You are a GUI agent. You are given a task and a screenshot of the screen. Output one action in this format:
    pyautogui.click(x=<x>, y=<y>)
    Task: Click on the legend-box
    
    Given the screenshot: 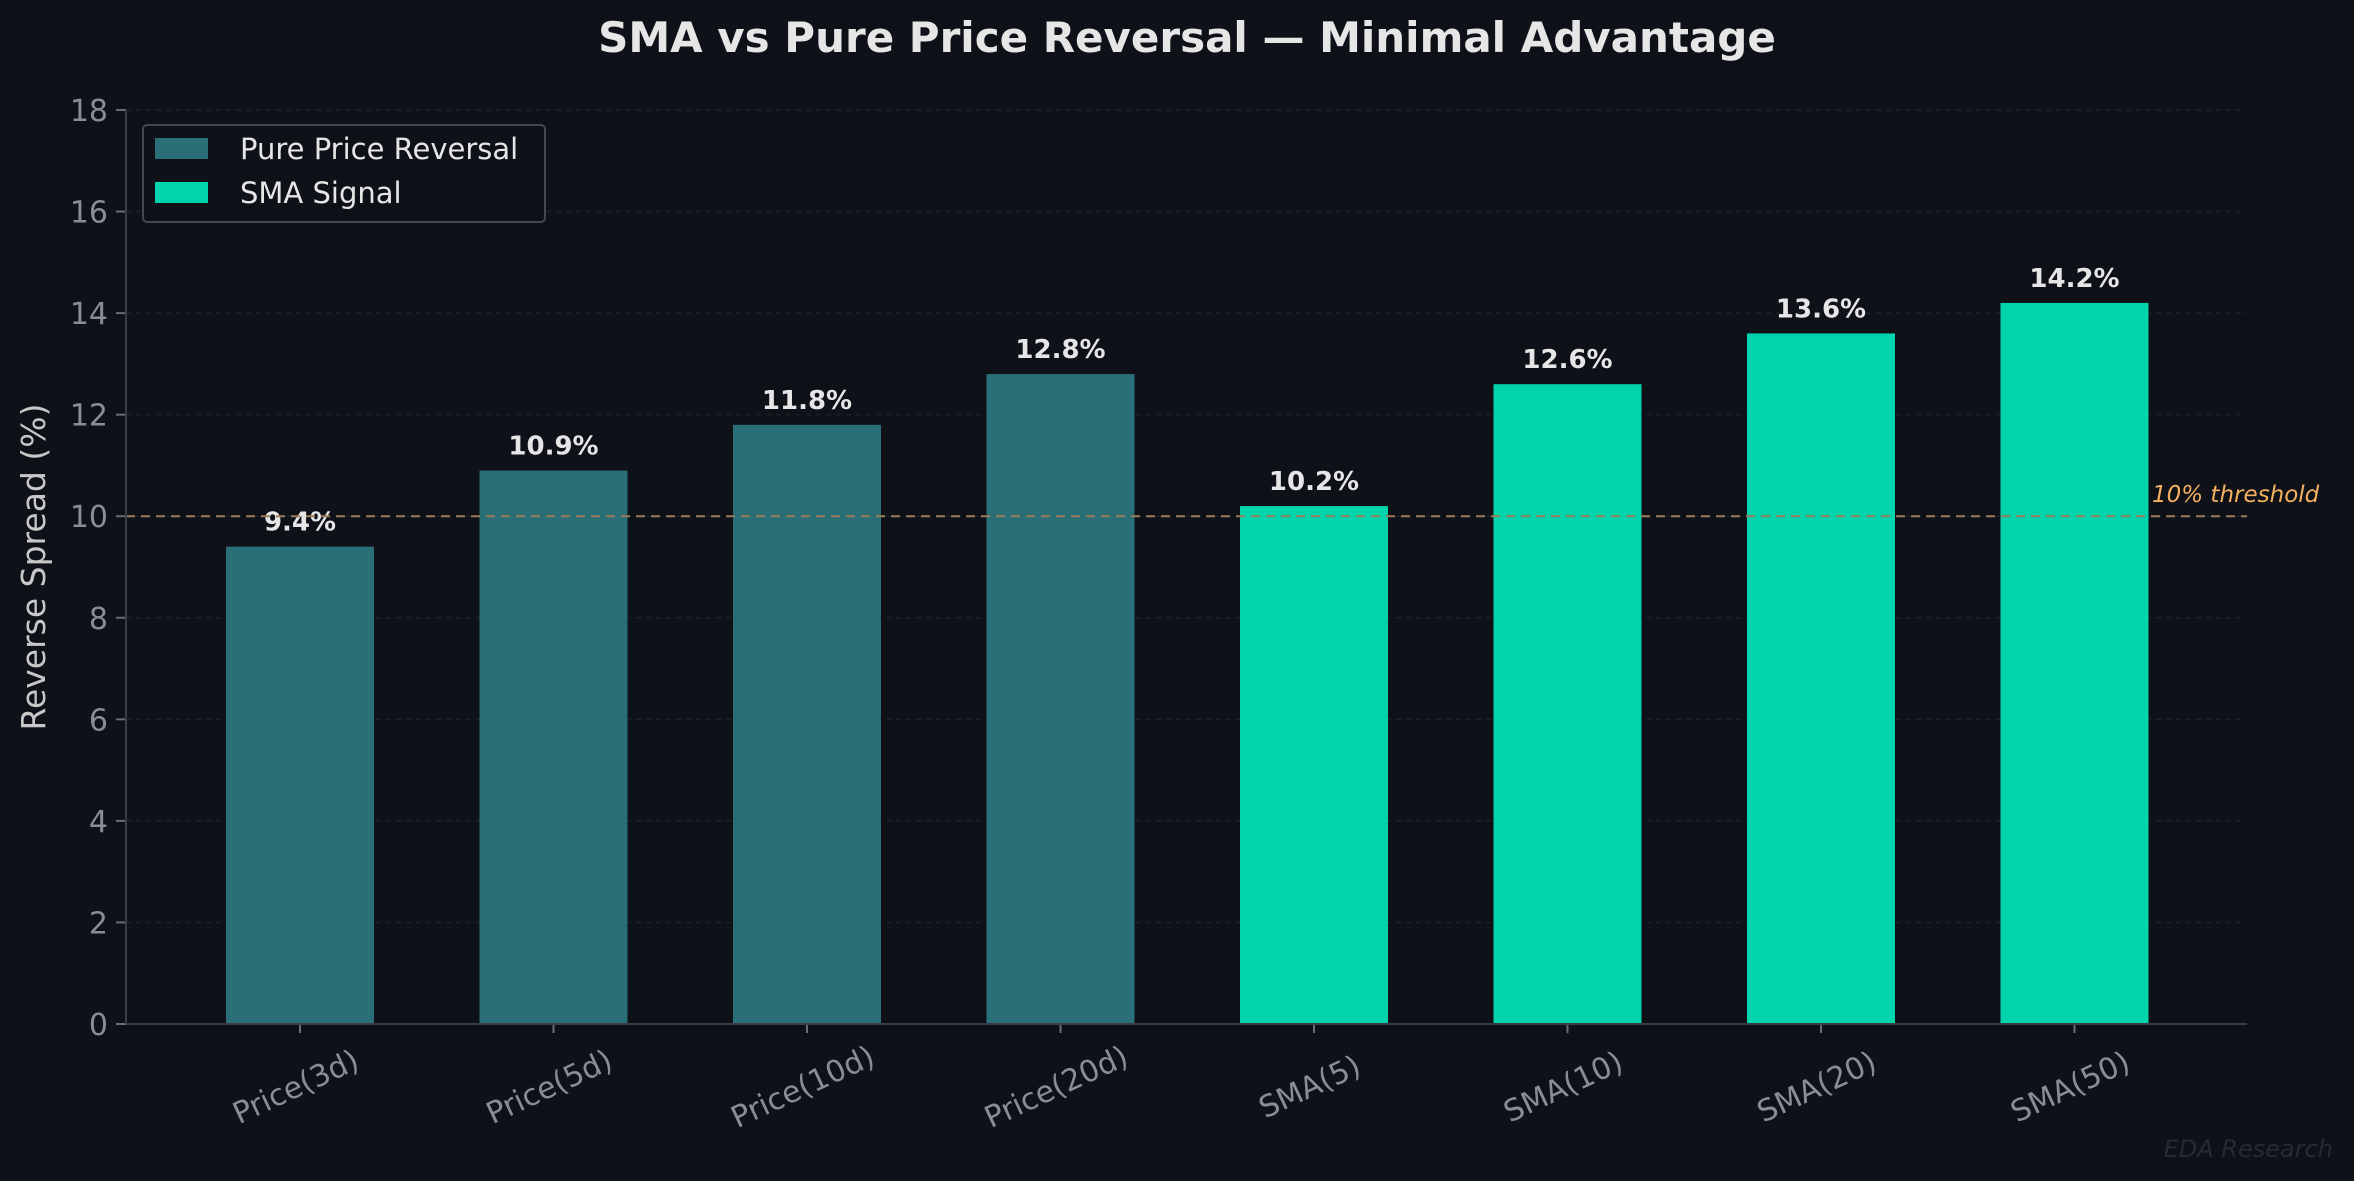 What is the action you would take?
    pyautogui.click(x=344, y=173)
    